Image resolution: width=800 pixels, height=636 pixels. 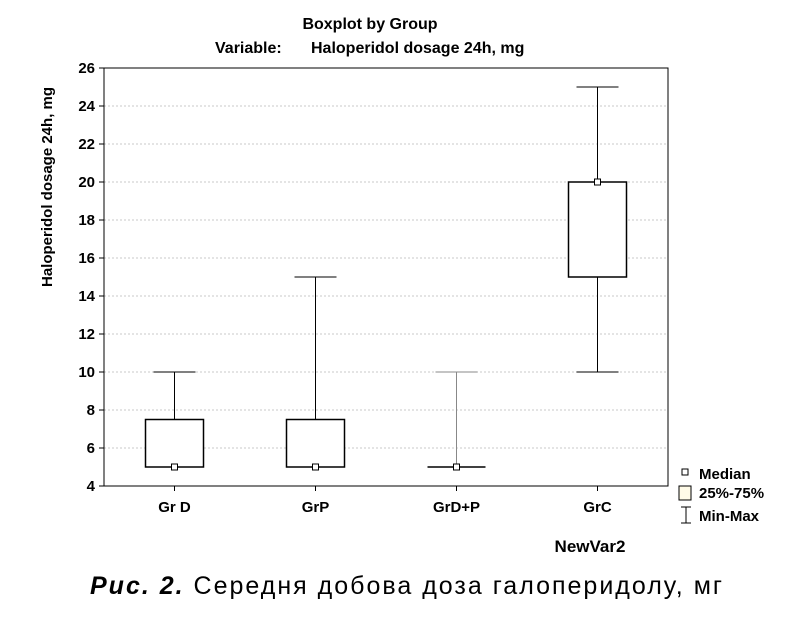 I want to click on x-tick-label: GrC, so click(x=597, y=507).